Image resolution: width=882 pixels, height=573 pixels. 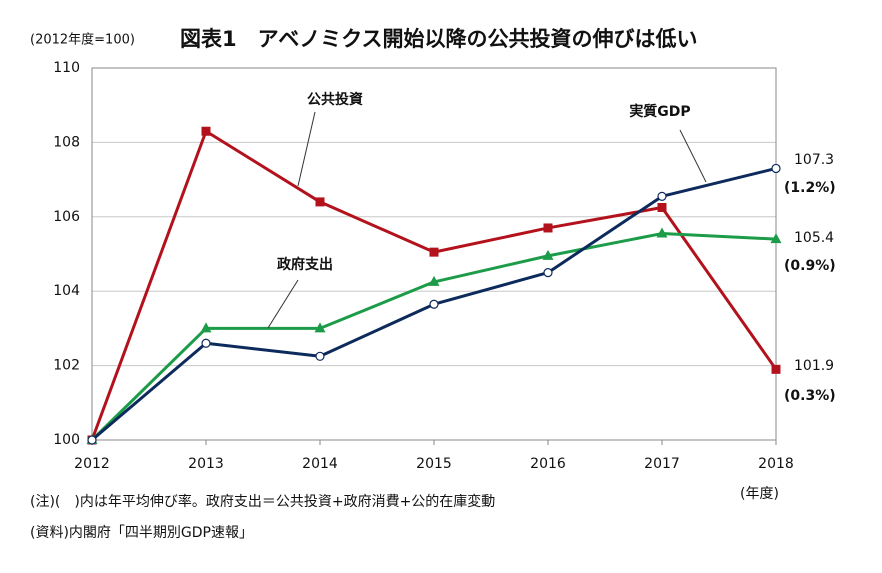 What do you see at coordinates (810, 396) in the screenshot?
I see `growth-label: (0.3%)` at bounding box center [810, 396].